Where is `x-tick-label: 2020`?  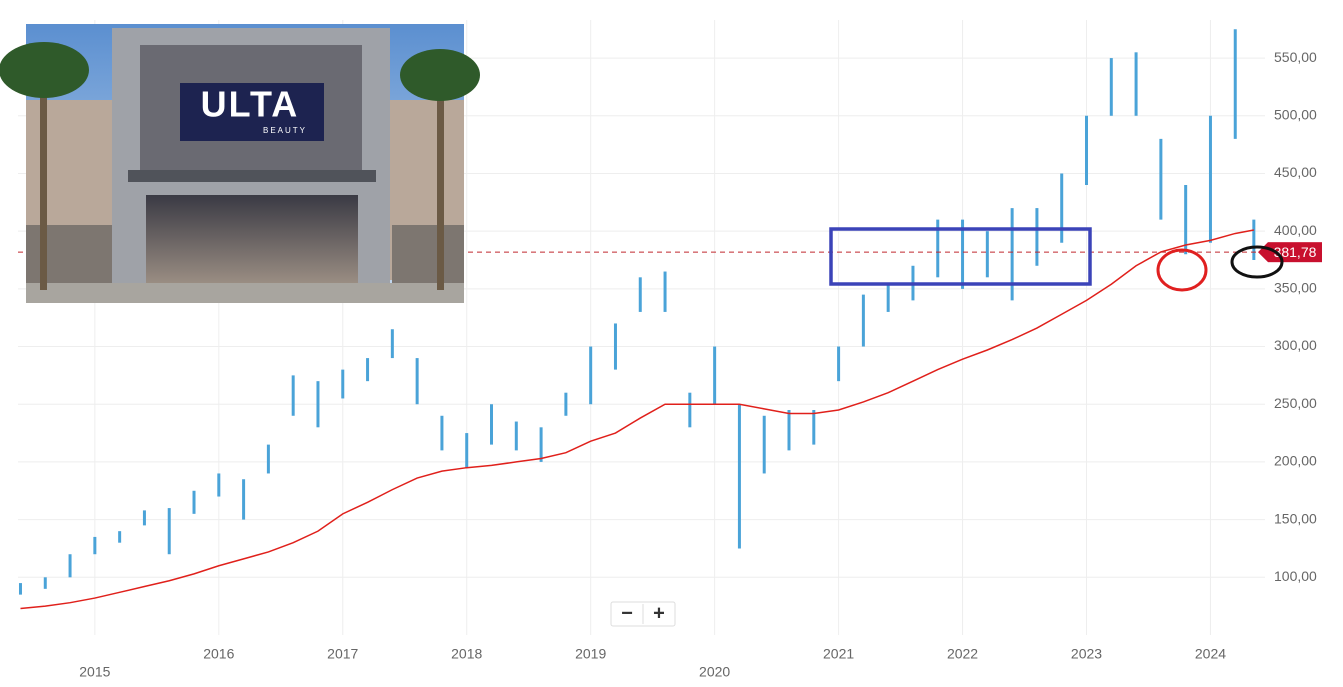 x-tick-label: 2020 is located at coordinates (714, 672).